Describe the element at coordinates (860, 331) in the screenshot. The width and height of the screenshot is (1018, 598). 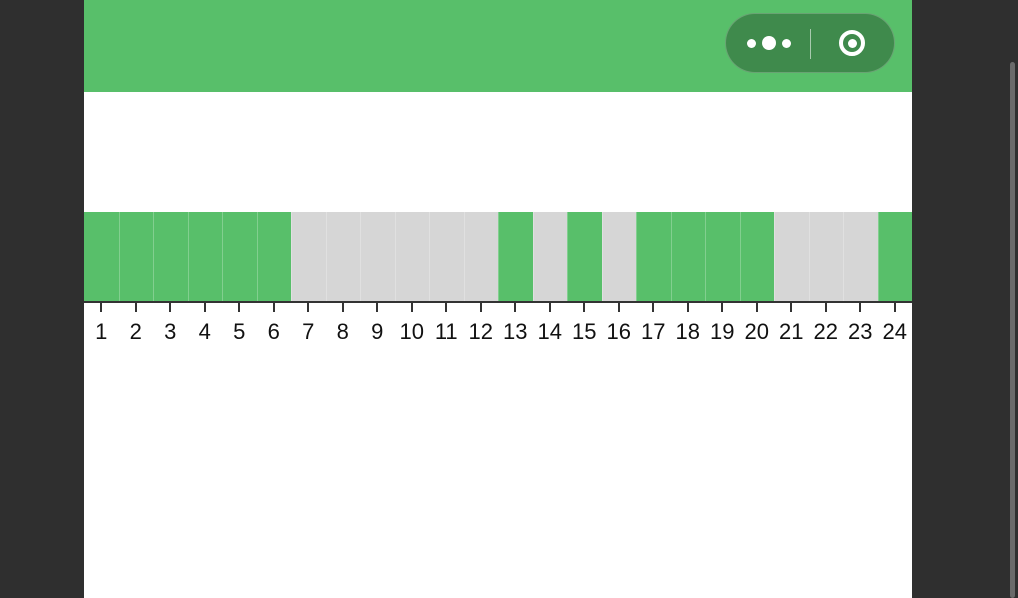
I see `hour-label: 23` at that location.